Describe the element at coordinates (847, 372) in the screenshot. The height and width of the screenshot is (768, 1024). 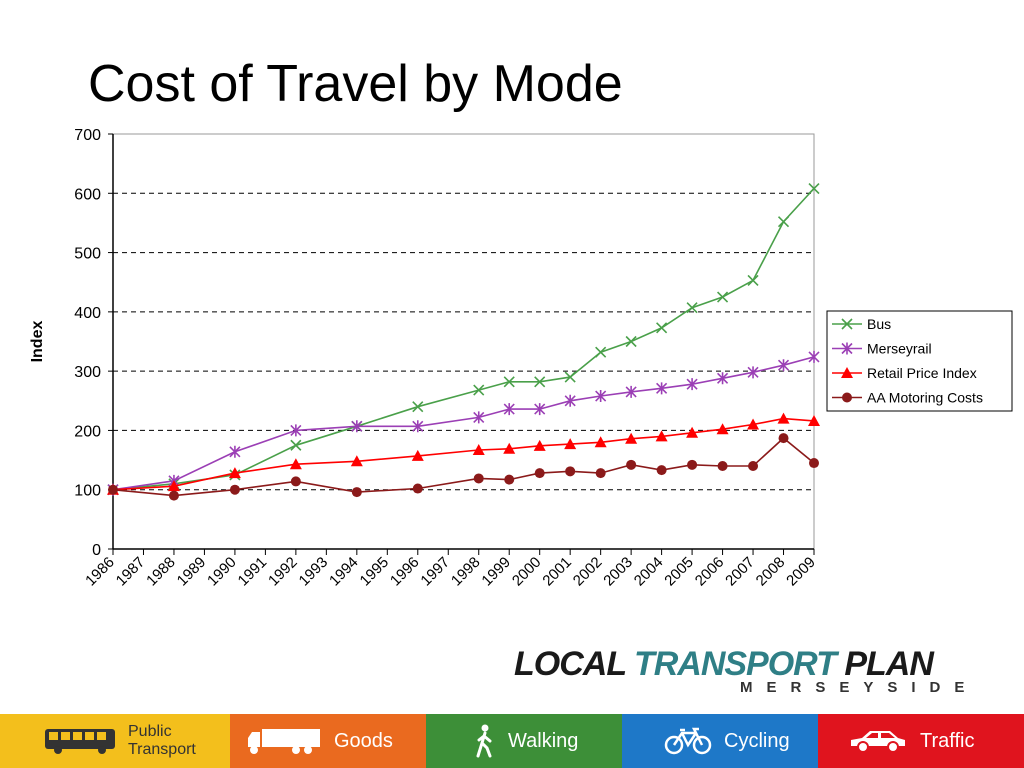
I see `legend-marker-retail-price-index` at that location.